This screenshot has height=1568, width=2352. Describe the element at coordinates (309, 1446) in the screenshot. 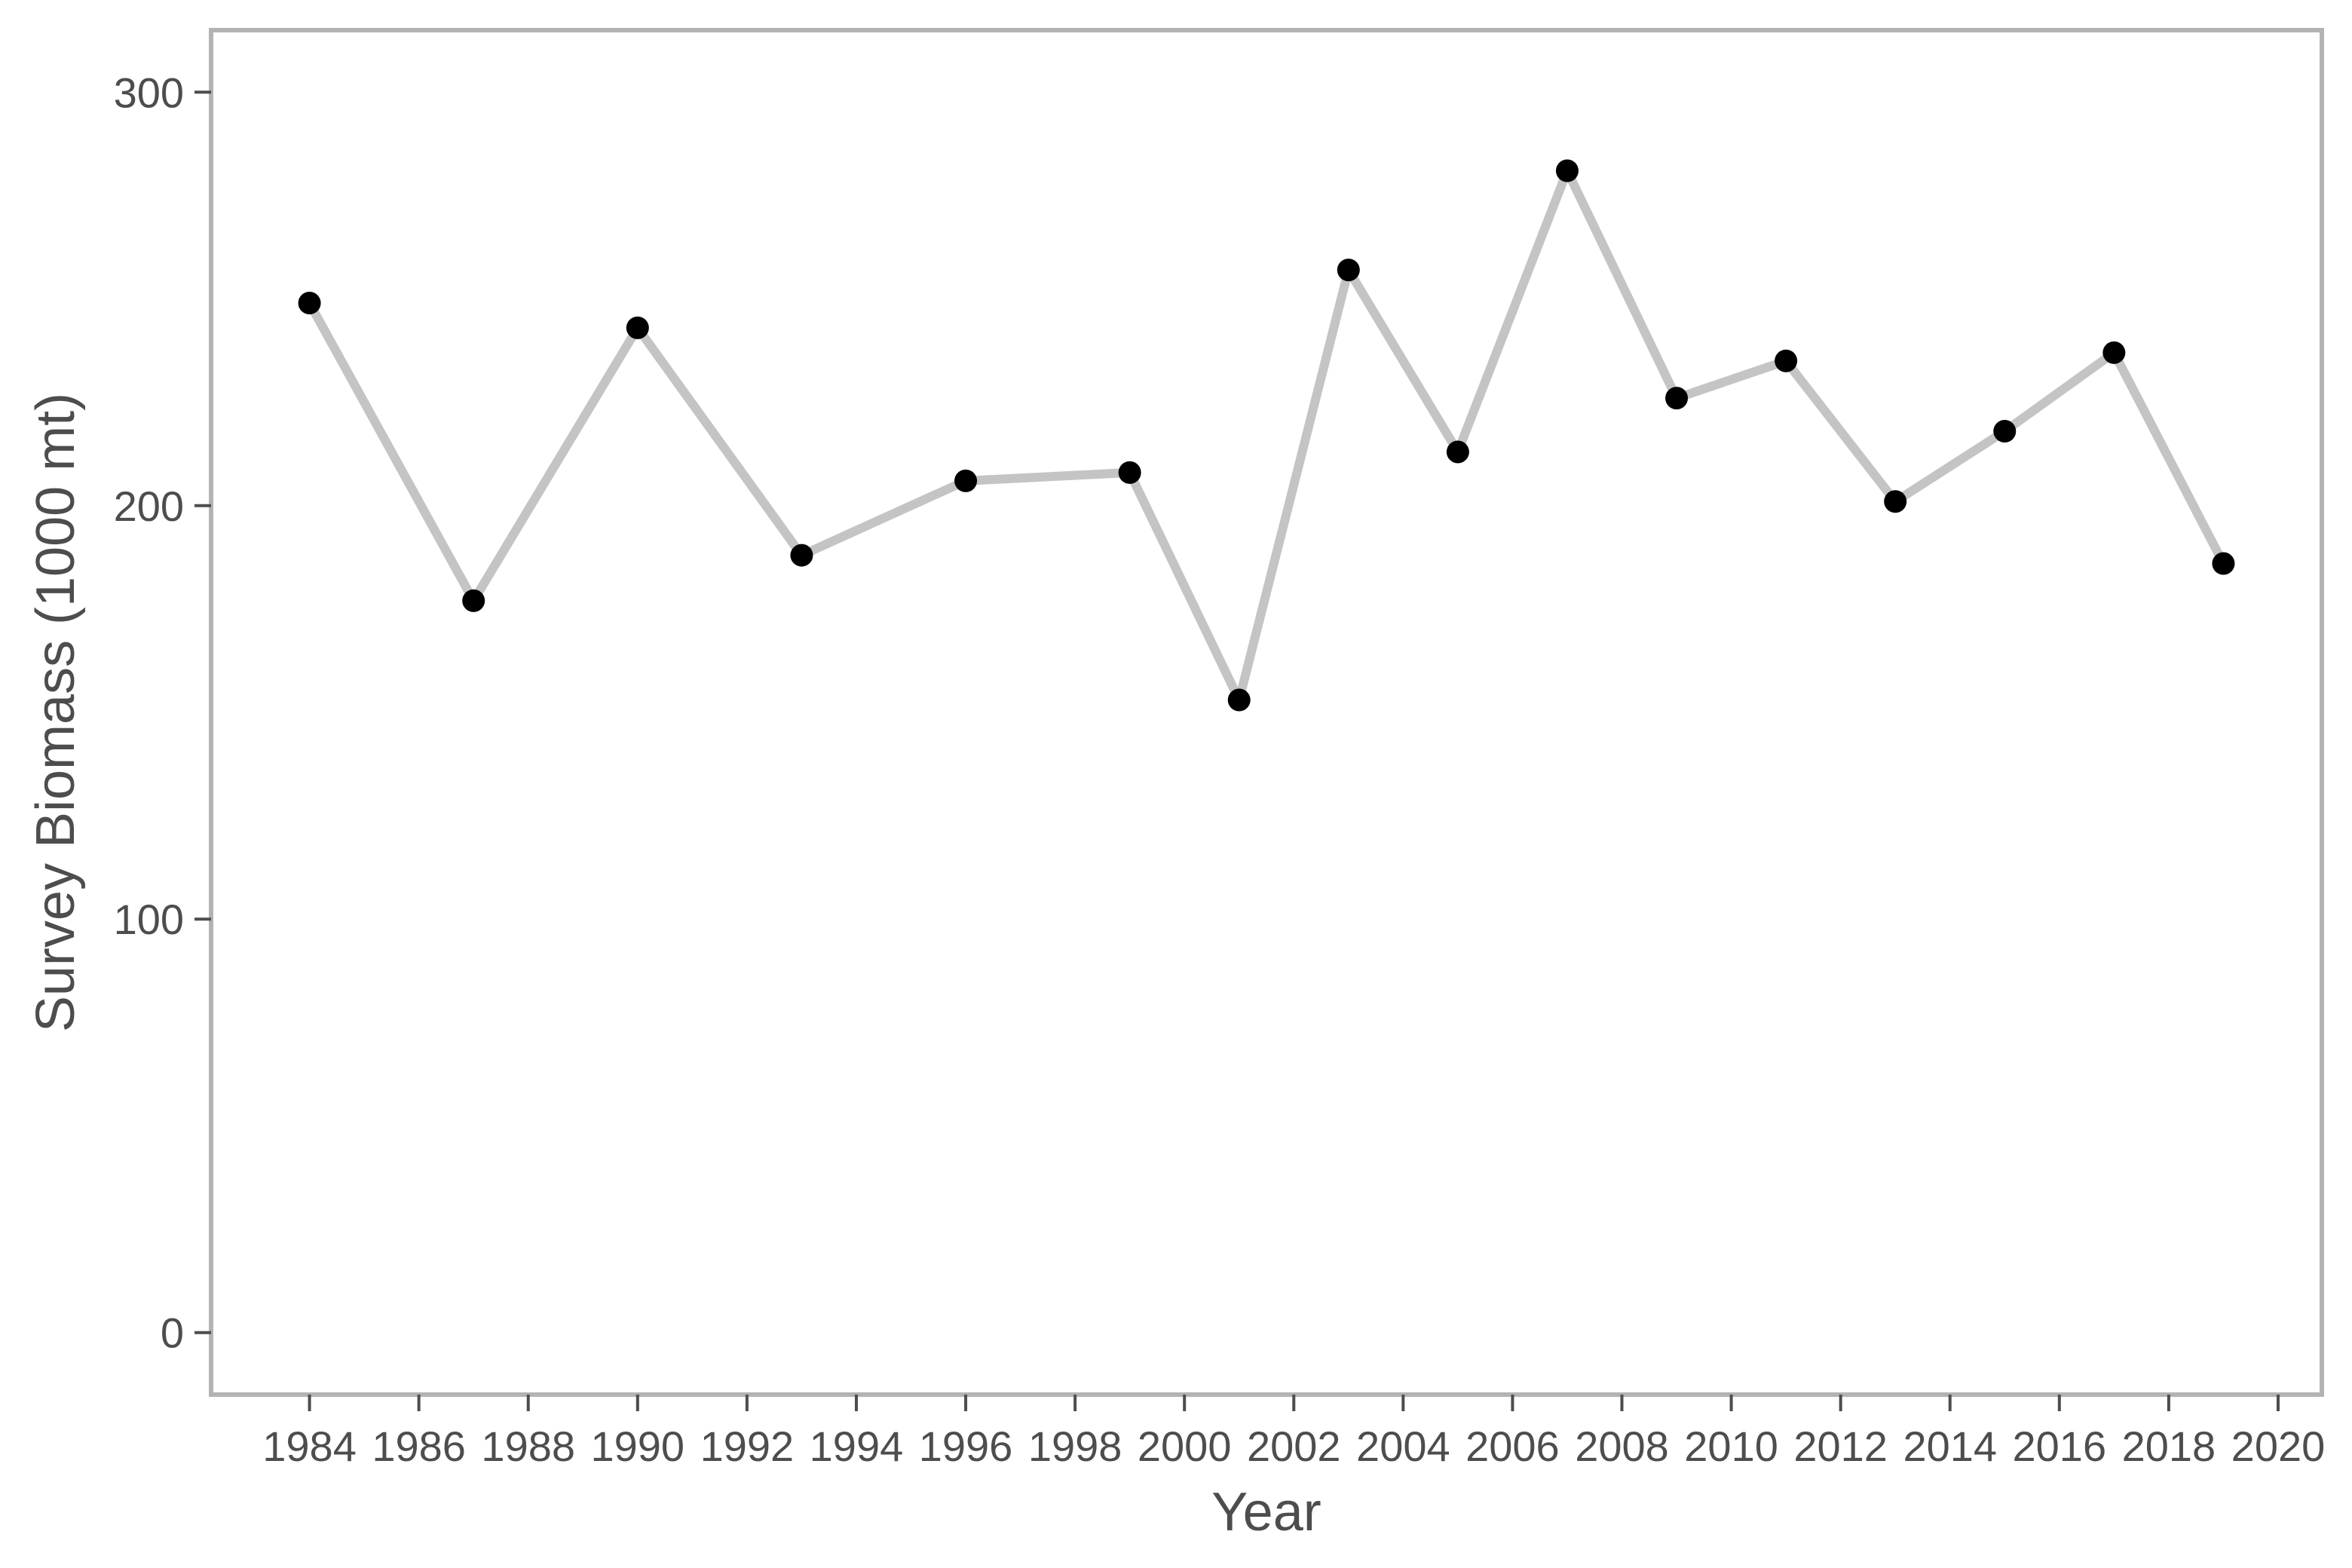

I see `x-tick-label: 1984` at that location.